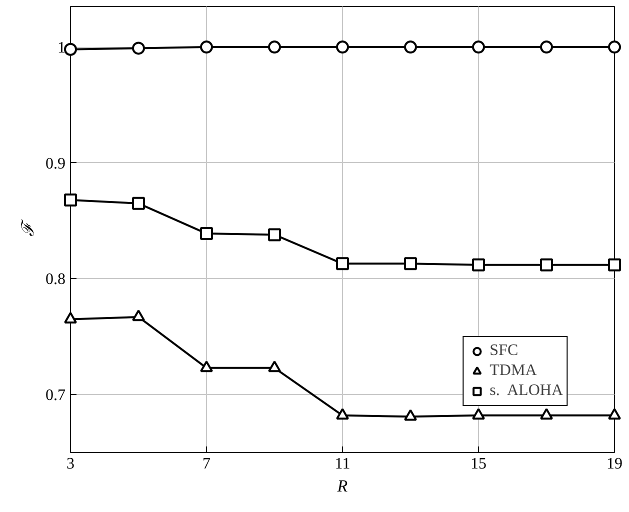 The width and height of the screenshot is (629, 512). I want to click on y-axis-title: ℱ, so click(28, 227).